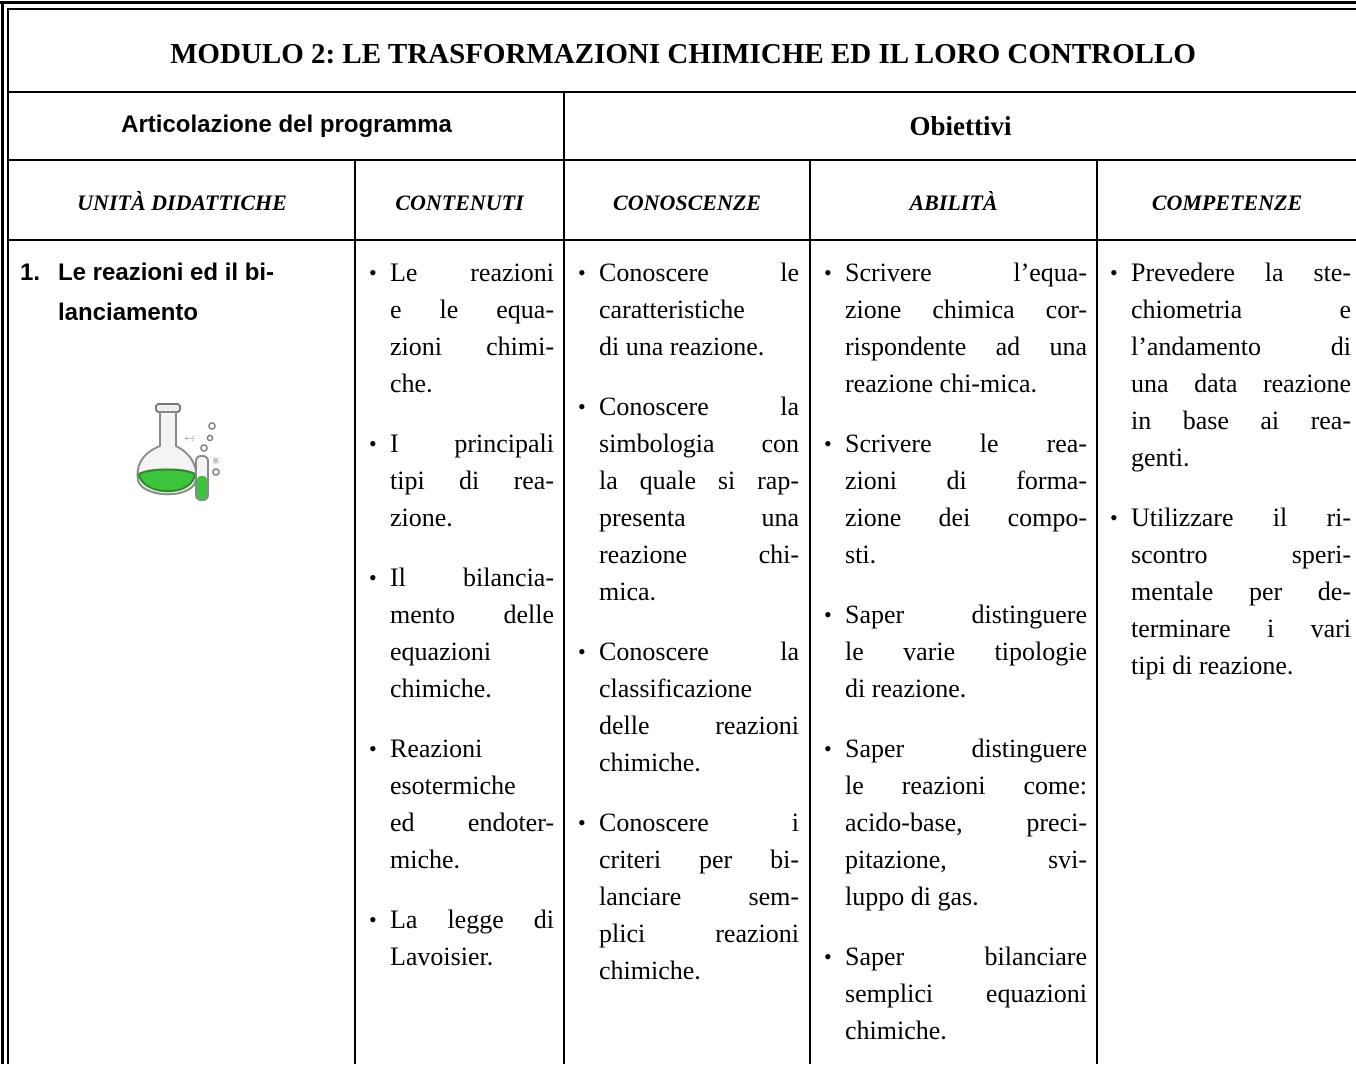 The image size is (1356, 1072). What do you see at coordinates (681, 9) in the screenshot?
I see `border-top-inner` at bounding box center [681, 9].